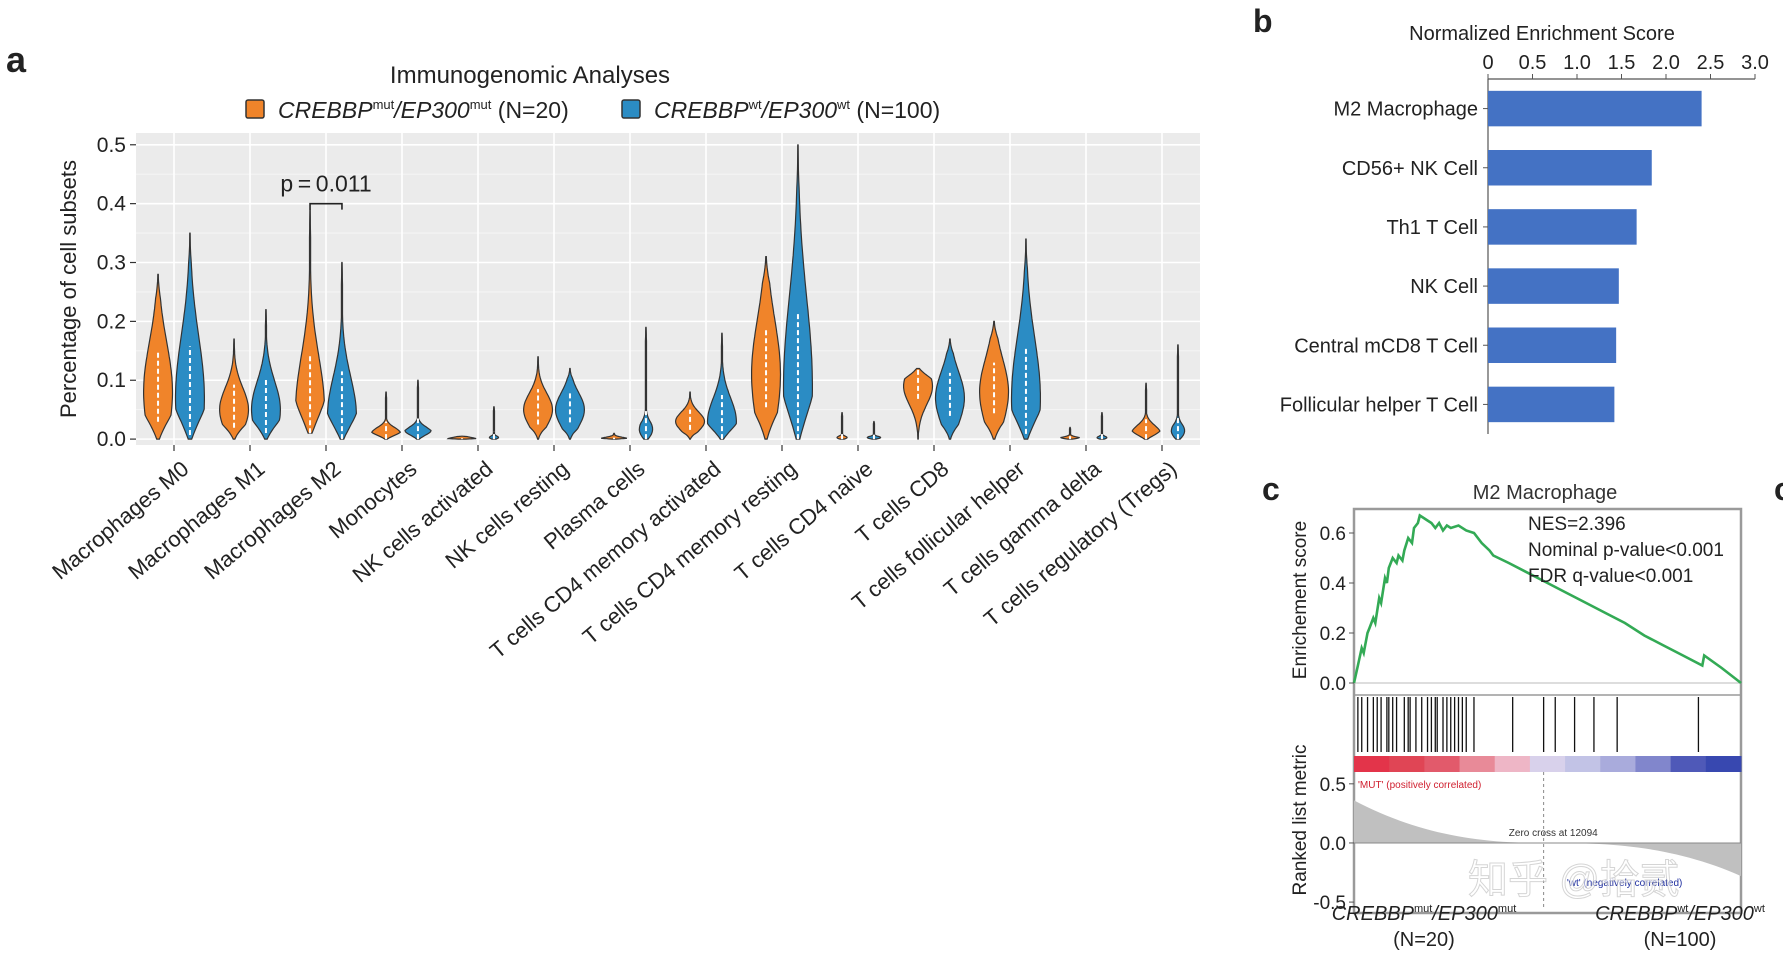  What do you see at coordinates (422, 522) in the screenshot?
I see `x-tick-label: NK cells activated` at bounding box center [422, 522].